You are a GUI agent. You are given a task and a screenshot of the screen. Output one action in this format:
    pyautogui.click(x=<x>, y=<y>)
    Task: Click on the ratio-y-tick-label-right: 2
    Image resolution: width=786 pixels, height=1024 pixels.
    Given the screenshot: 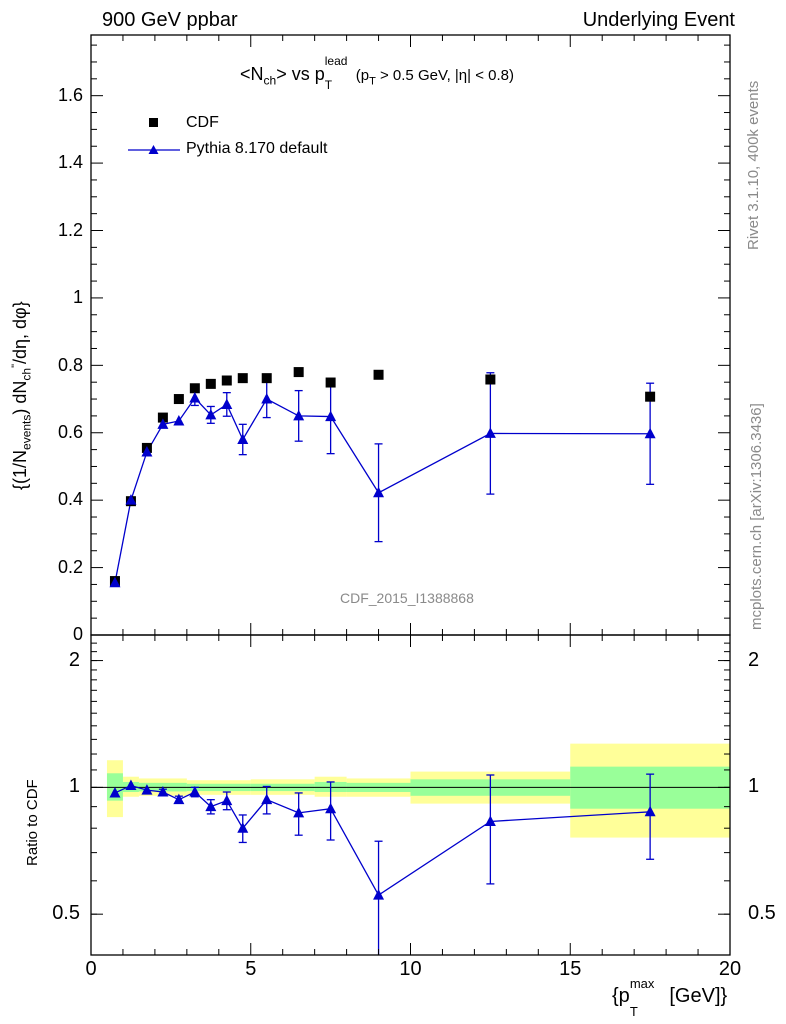 What is the action you would take?
    pyautogui.click(x=754, y=659)
    